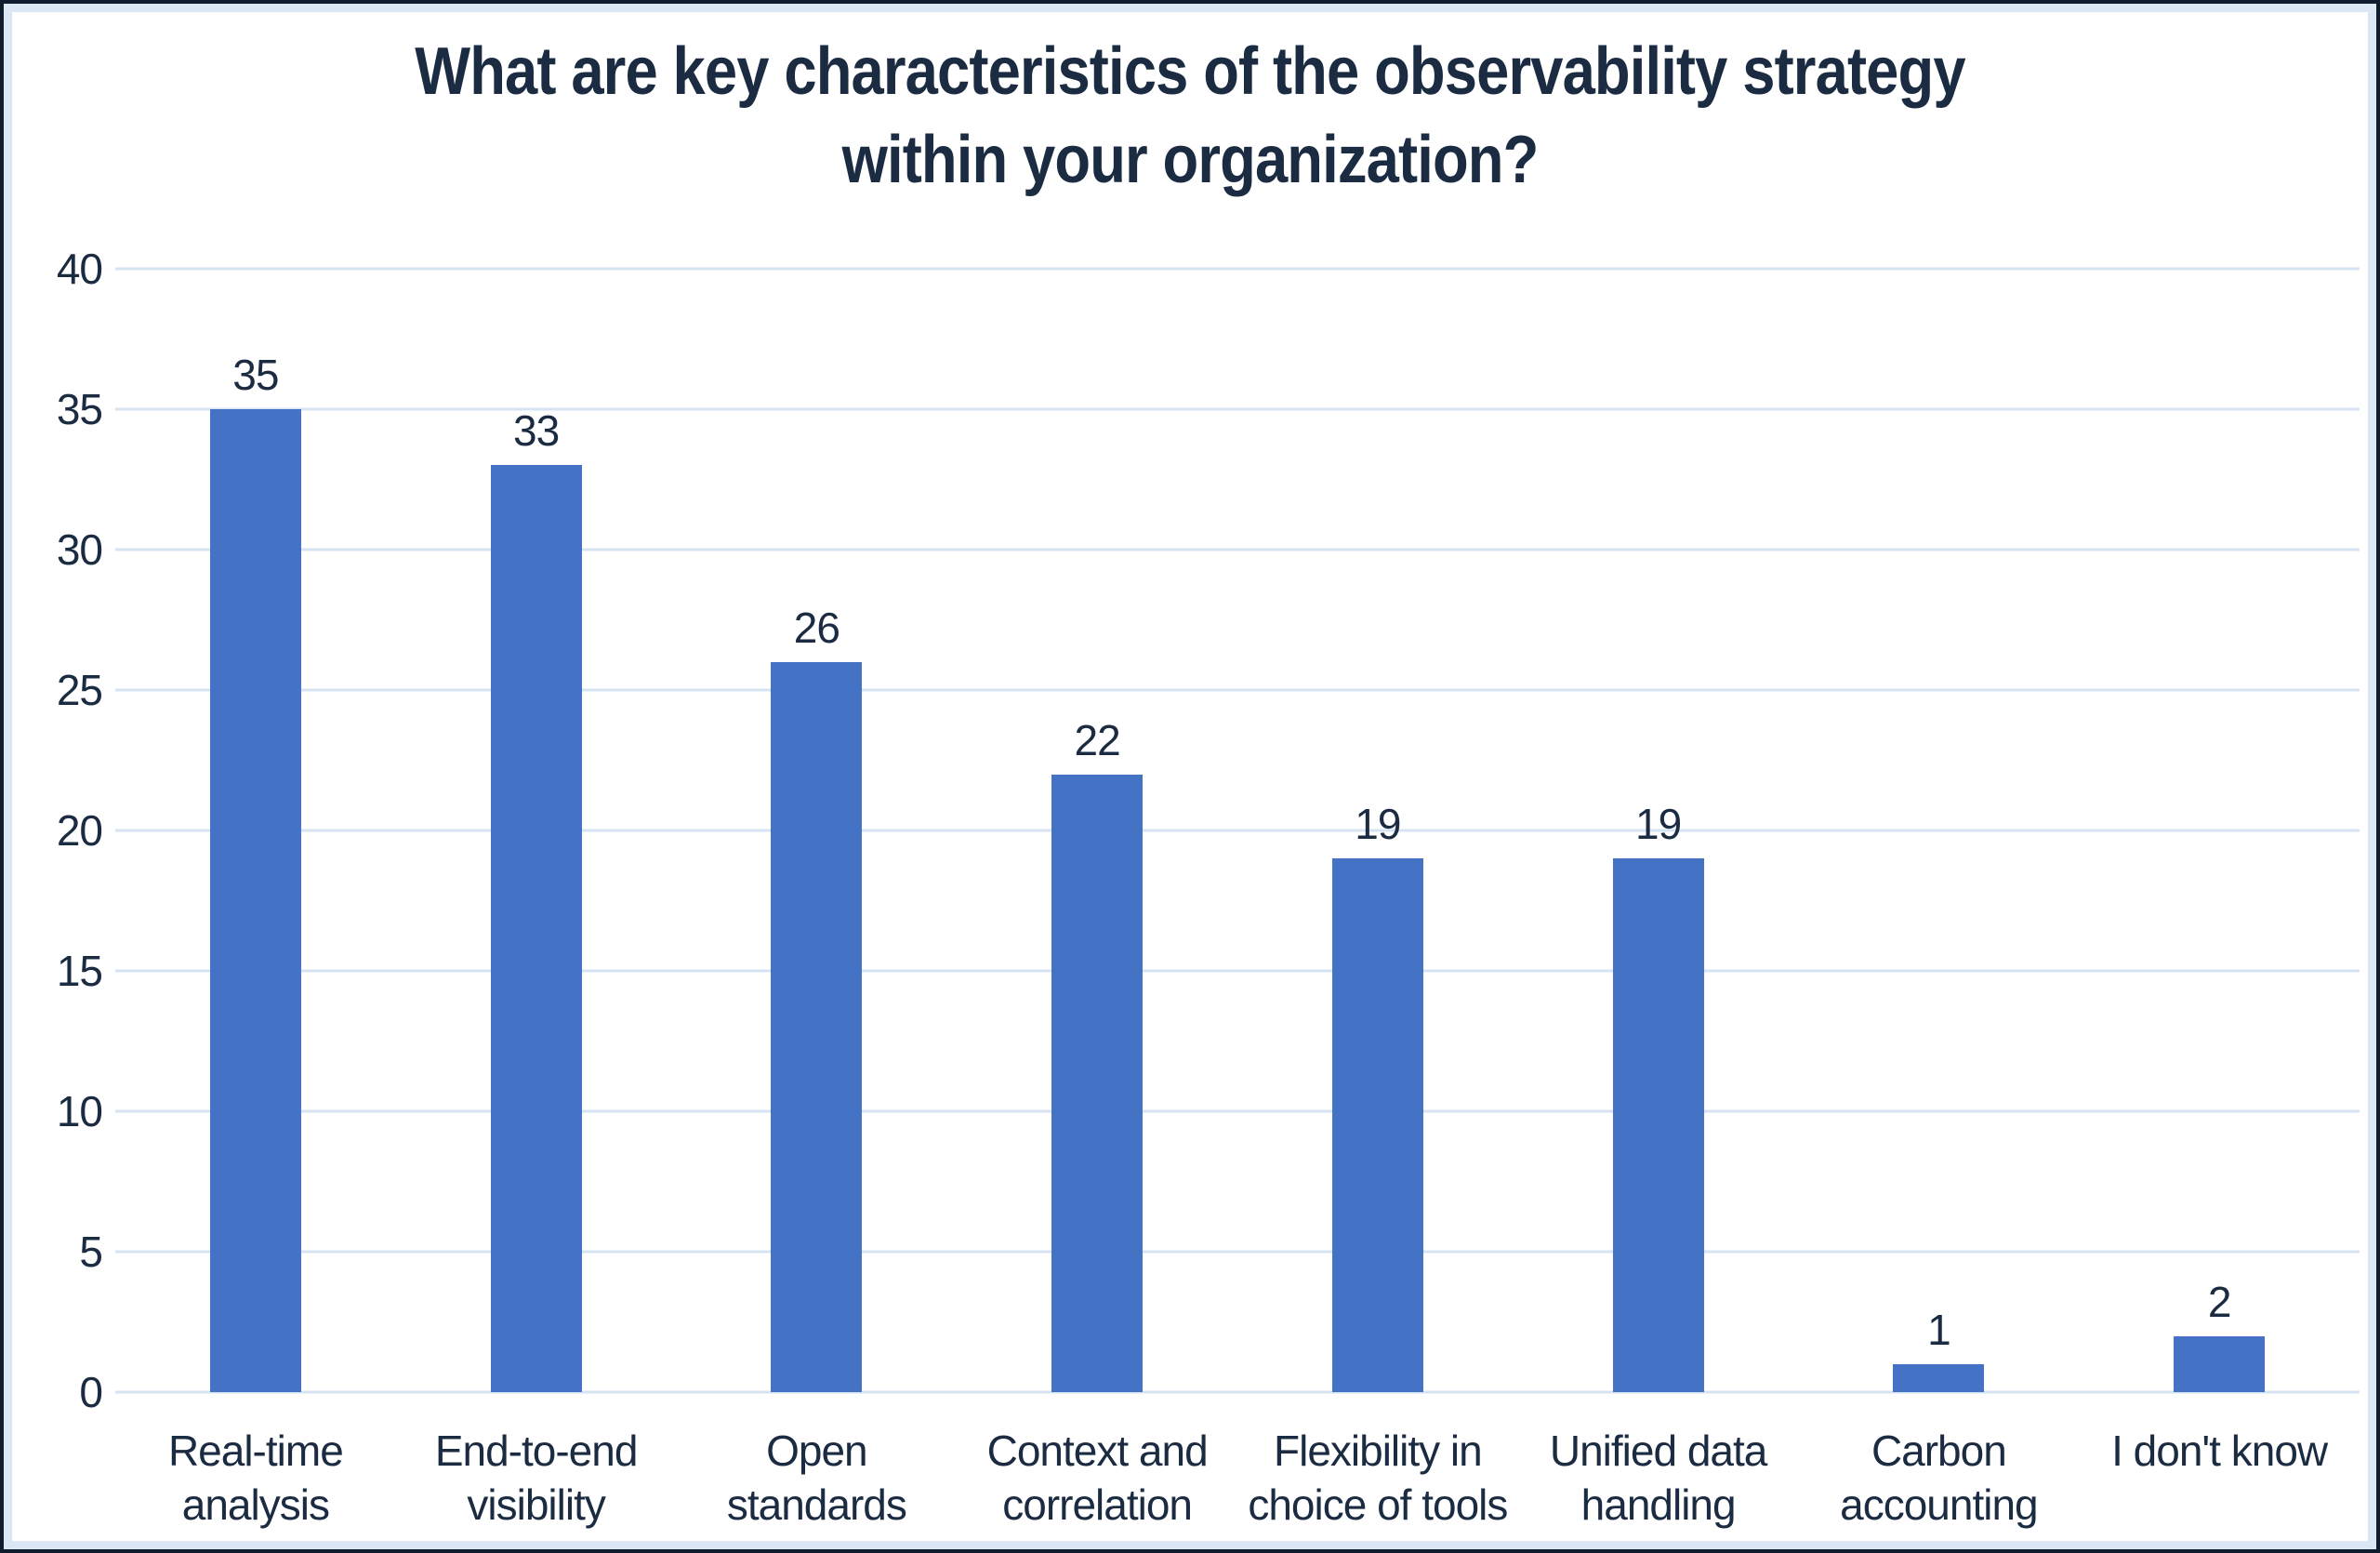  What do you see at coordinates (2219, 1479) in the screenshot?
I see `x-axis-label: I don't know` at bounding box center [2219, 1479].